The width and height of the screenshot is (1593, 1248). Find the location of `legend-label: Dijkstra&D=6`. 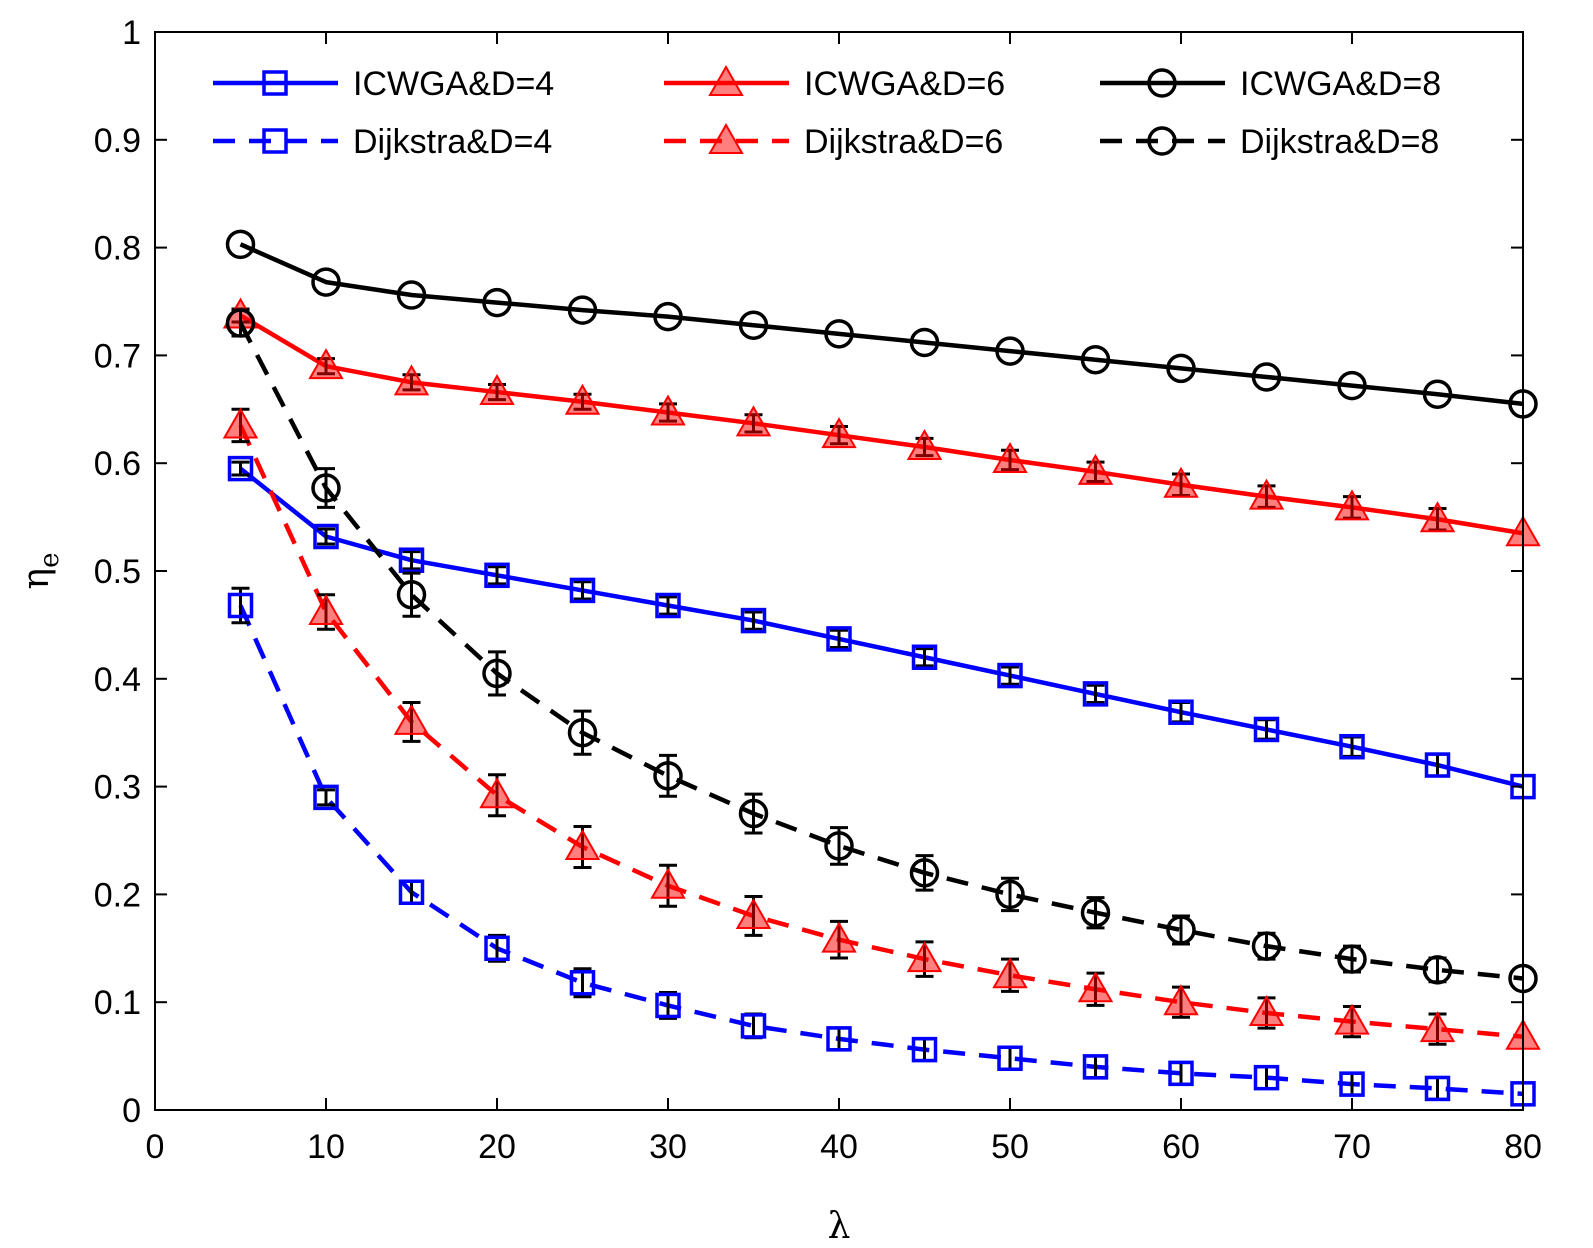

legend-label: Dijkstra&D=6 is located at coordinates (903, 142).